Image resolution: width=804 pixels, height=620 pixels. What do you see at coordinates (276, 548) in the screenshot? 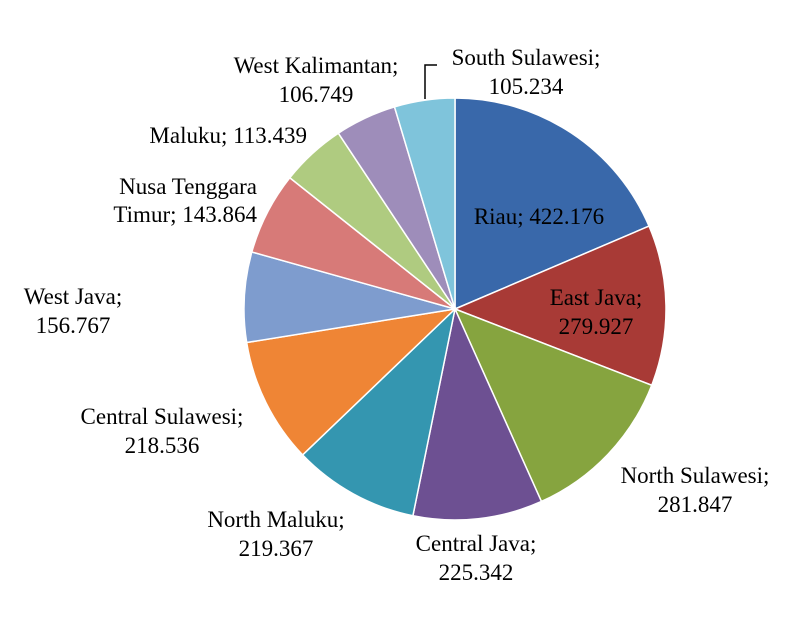
I see `slice-label-north-maluku-line-2: 219.367` at bounding box center [276, 548].